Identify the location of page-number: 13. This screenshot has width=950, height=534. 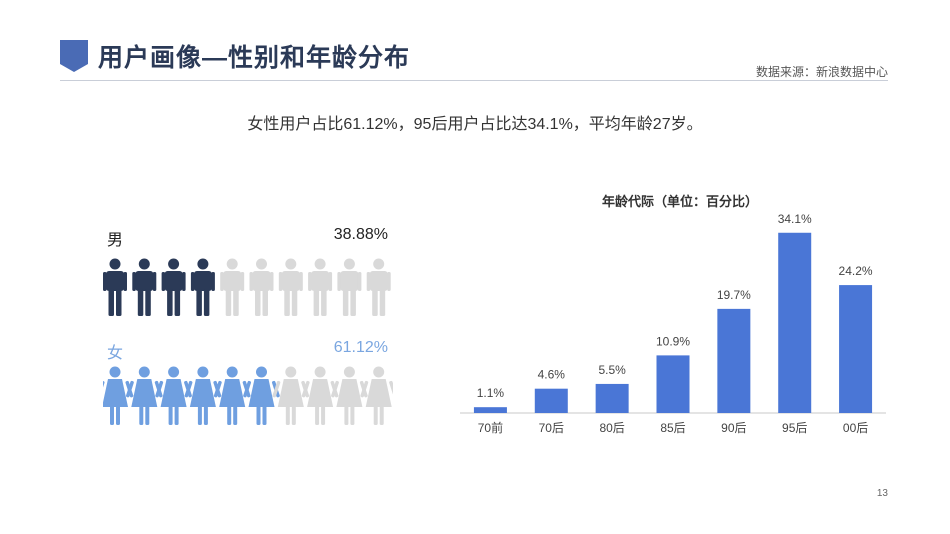
(882, 493).